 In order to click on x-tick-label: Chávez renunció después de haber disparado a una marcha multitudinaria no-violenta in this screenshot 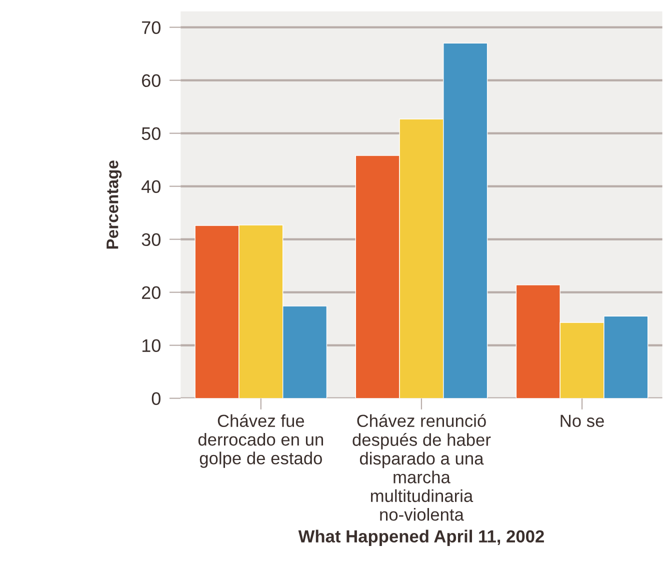, I will do `click(421, 467)`.